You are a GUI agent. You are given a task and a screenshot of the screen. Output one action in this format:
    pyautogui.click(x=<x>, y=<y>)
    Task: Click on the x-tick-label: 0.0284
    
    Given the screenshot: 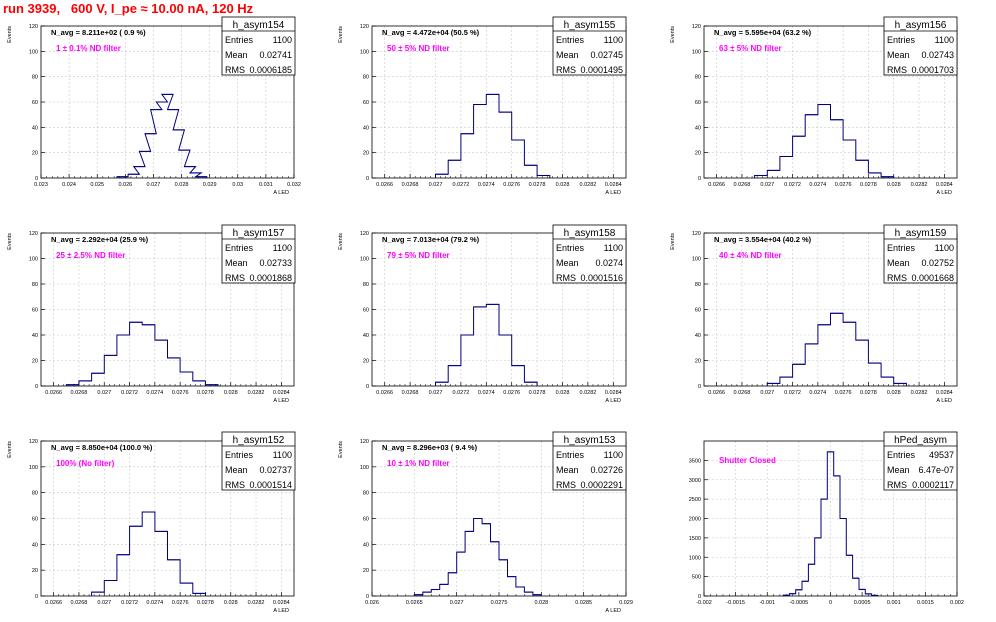 What is the action you would take?
    pyautogui.click(x=944, y=185)
    